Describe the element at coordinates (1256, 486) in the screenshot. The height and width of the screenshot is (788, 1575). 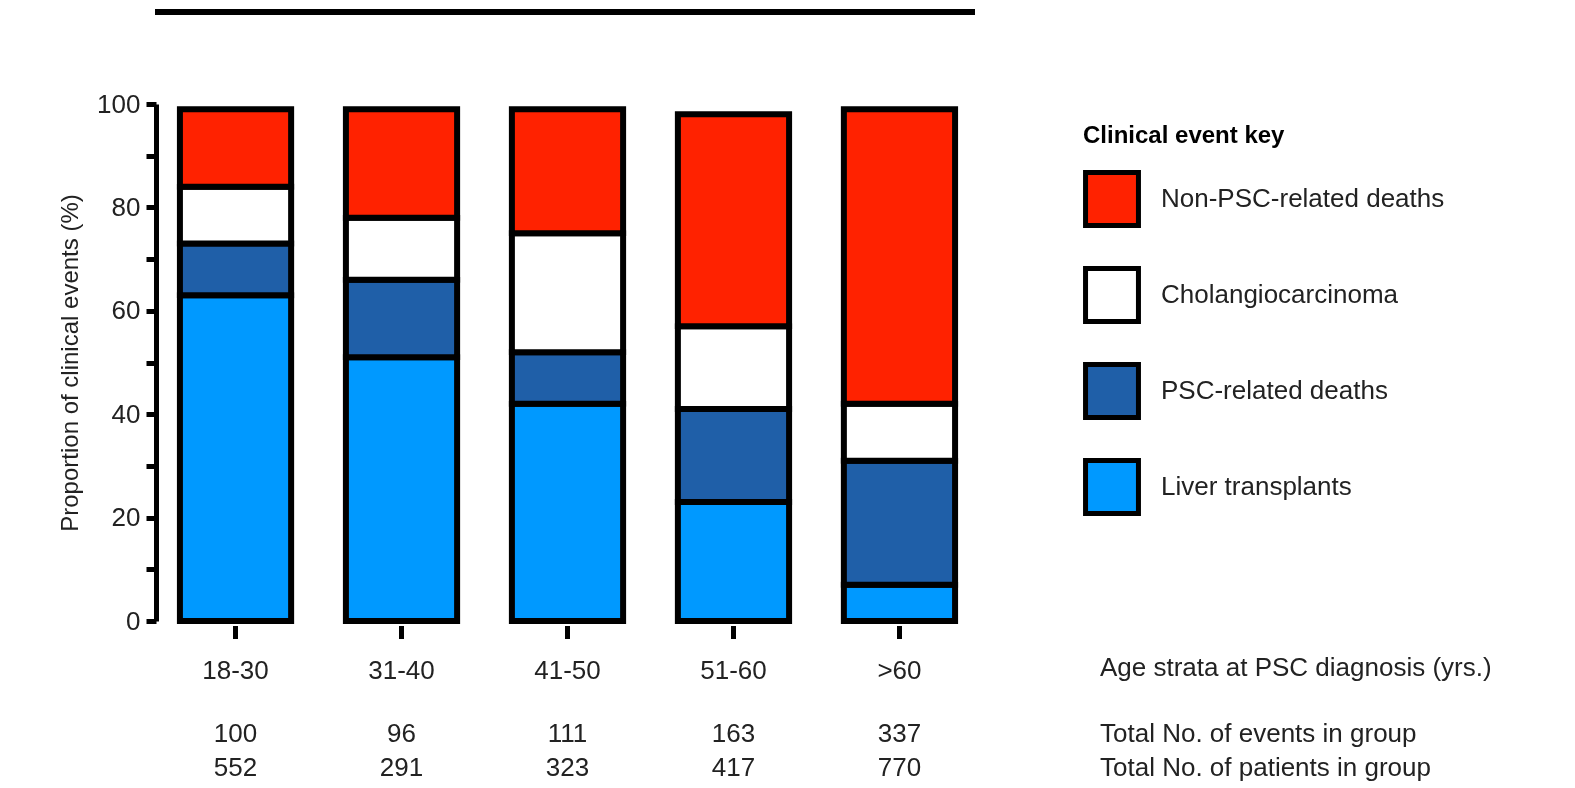
I see `legend-label: Liver transplants` at that location.